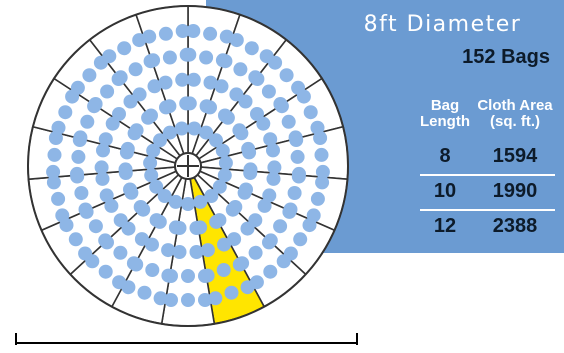 This screenshot has width=564, height=353. I want to click on header-bag-length-line1: Bag, so click(445, 105).